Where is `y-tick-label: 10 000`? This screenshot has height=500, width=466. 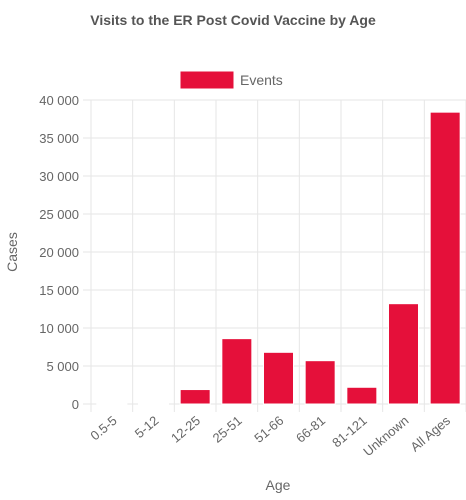
y-tick-label: 10 000 is located at coordinates (59, 328).